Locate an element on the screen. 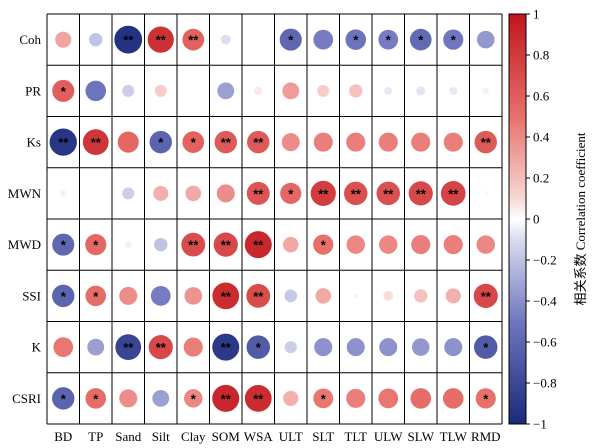 Image resolution: width=601 pixels, height=448 pixels. corr-circle-csri-wsa is located at coordinates (258, 398).